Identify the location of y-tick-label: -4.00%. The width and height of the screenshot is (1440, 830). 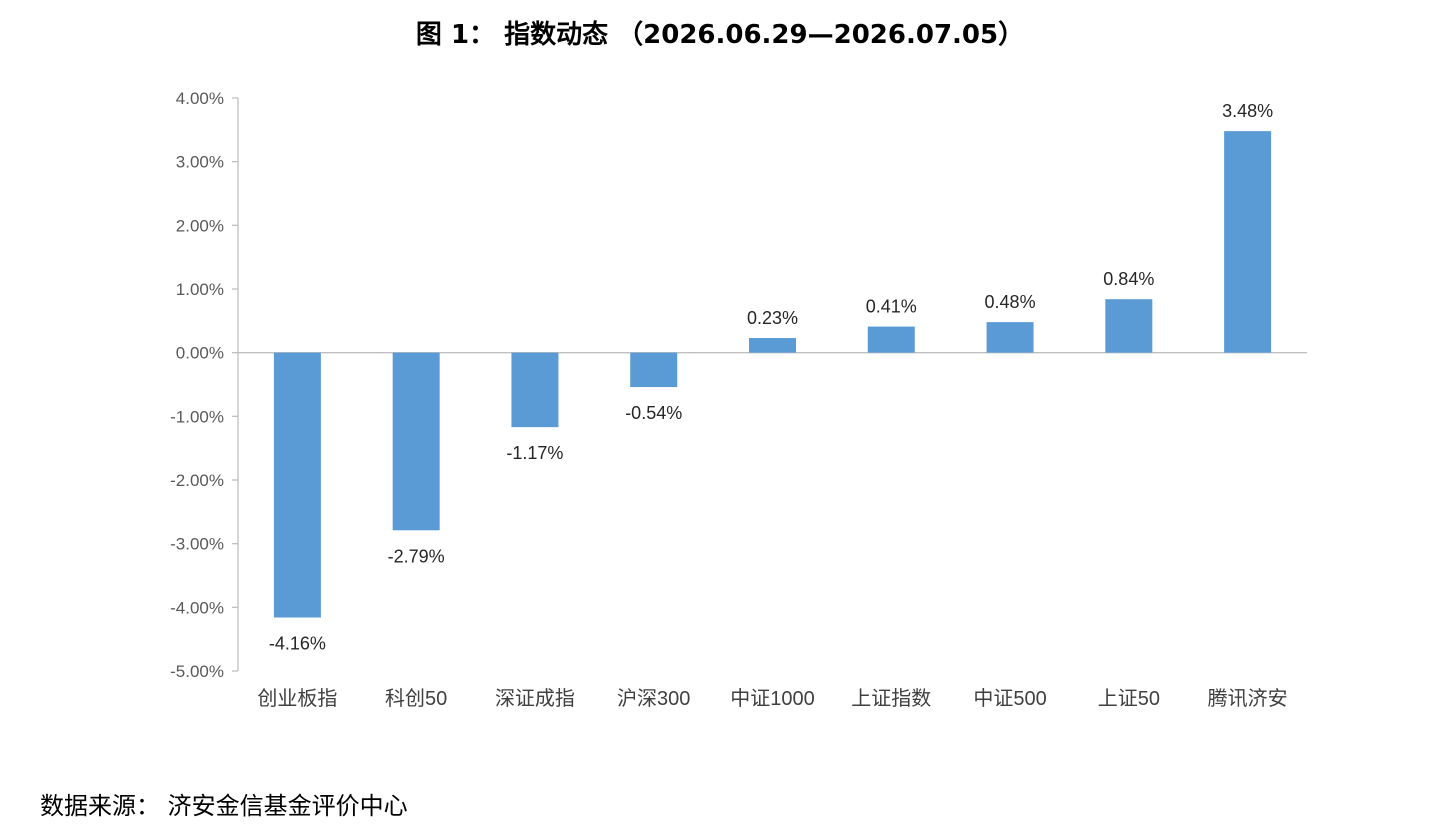
(197, 607).